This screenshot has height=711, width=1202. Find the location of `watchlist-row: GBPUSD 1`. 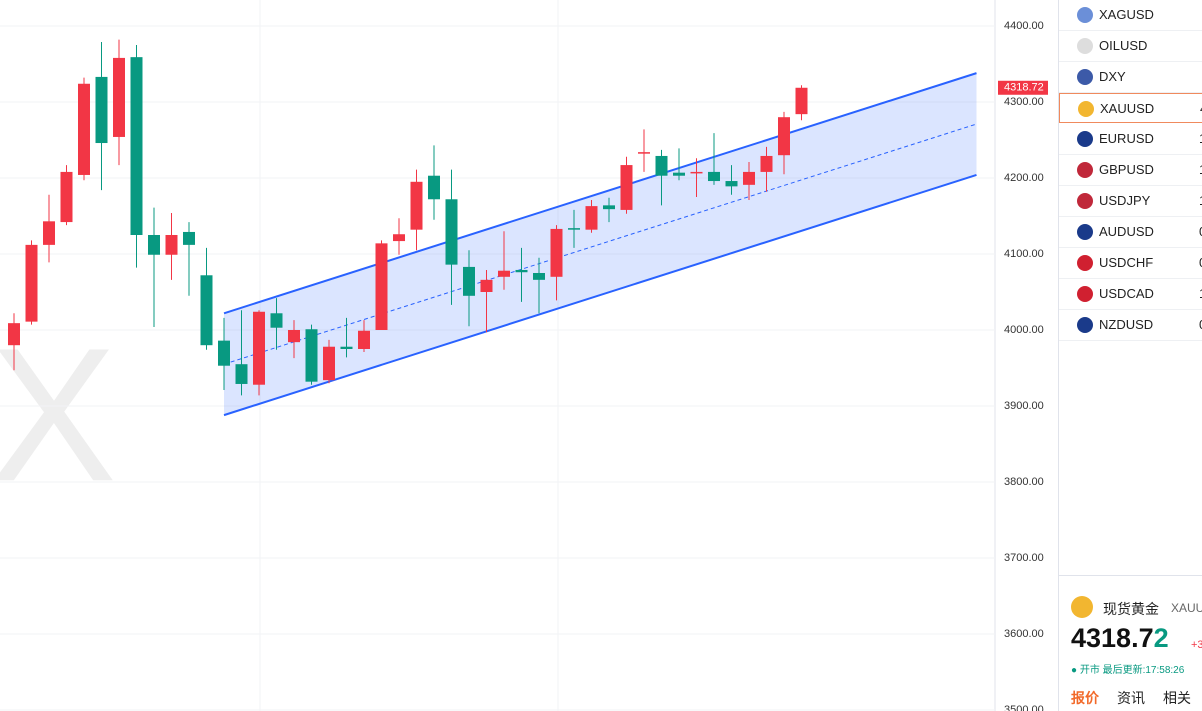

watchlist-row: GBPUSD 1 is located at coordinates (1130, 170).